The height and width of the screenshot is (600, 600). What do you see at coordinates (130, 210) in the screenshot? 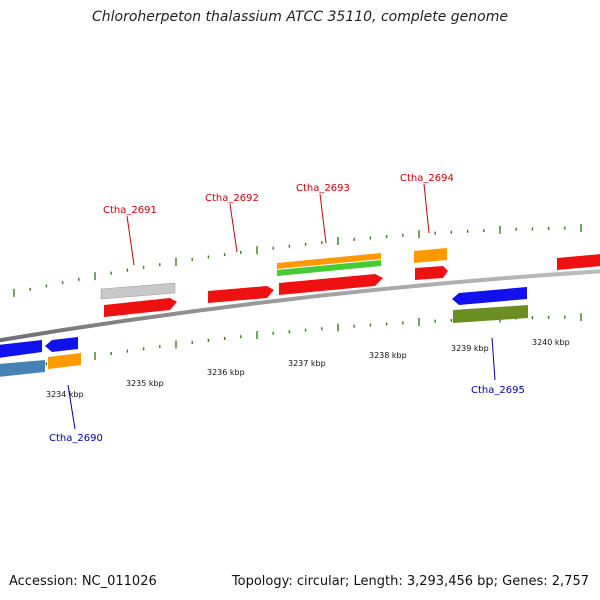
I see `label-ctha-2691: Ctha_2691` at bounding box center [130, 210].